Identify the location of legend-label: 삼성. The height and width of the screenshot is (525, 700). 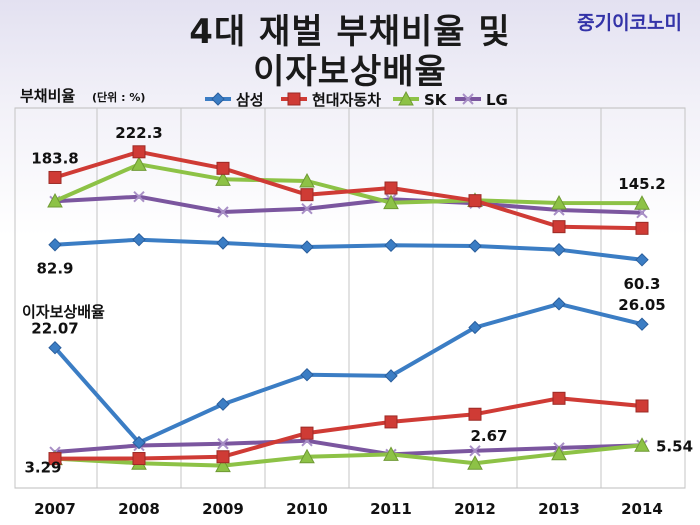
(250, 100).